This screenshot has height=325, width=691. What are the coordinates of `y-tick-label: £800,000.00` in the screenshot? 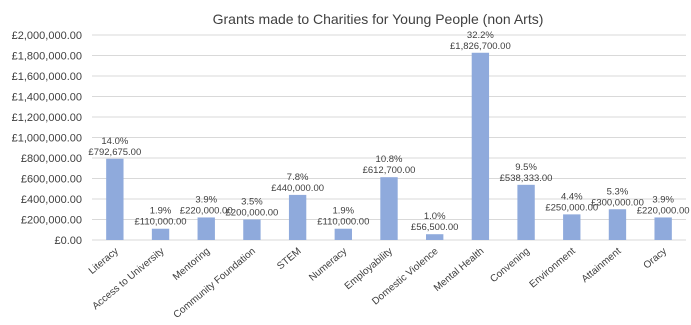 It's located at (51, 159).